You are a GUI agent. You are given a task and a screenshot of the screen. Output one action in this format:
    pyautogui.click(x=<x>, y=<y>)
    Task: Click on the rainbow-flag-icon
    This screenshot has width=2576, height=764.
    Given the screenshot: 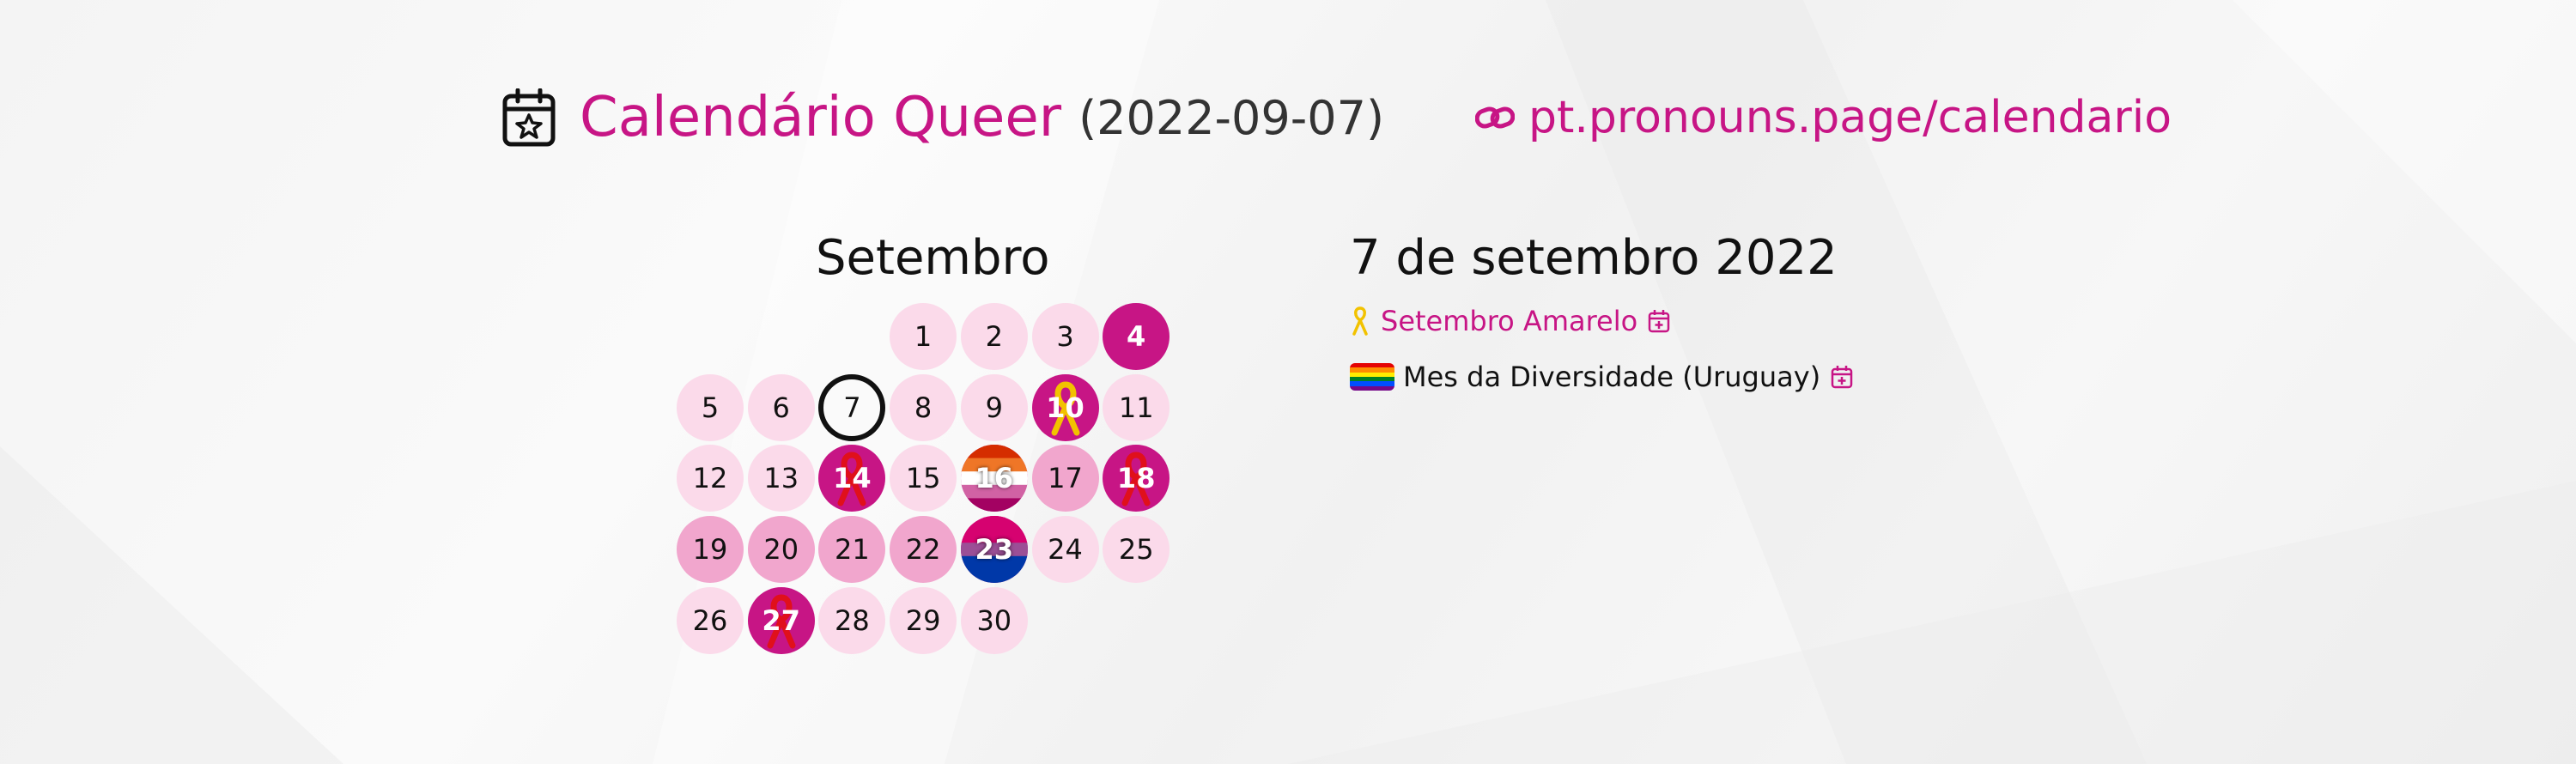 What is the action you would take?
    pyautogui.click(x=1372, y=377)
    